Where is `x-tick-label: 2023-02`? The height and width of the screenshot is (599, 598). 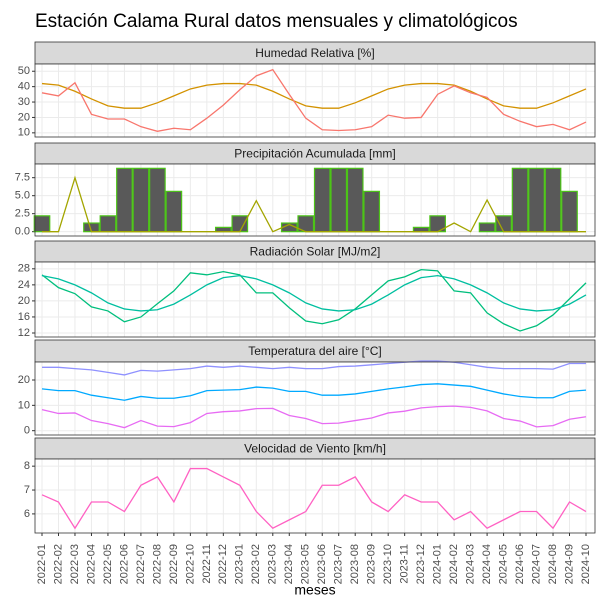
x-tick-label: 2023-02 is located at coordinates (256, 564).